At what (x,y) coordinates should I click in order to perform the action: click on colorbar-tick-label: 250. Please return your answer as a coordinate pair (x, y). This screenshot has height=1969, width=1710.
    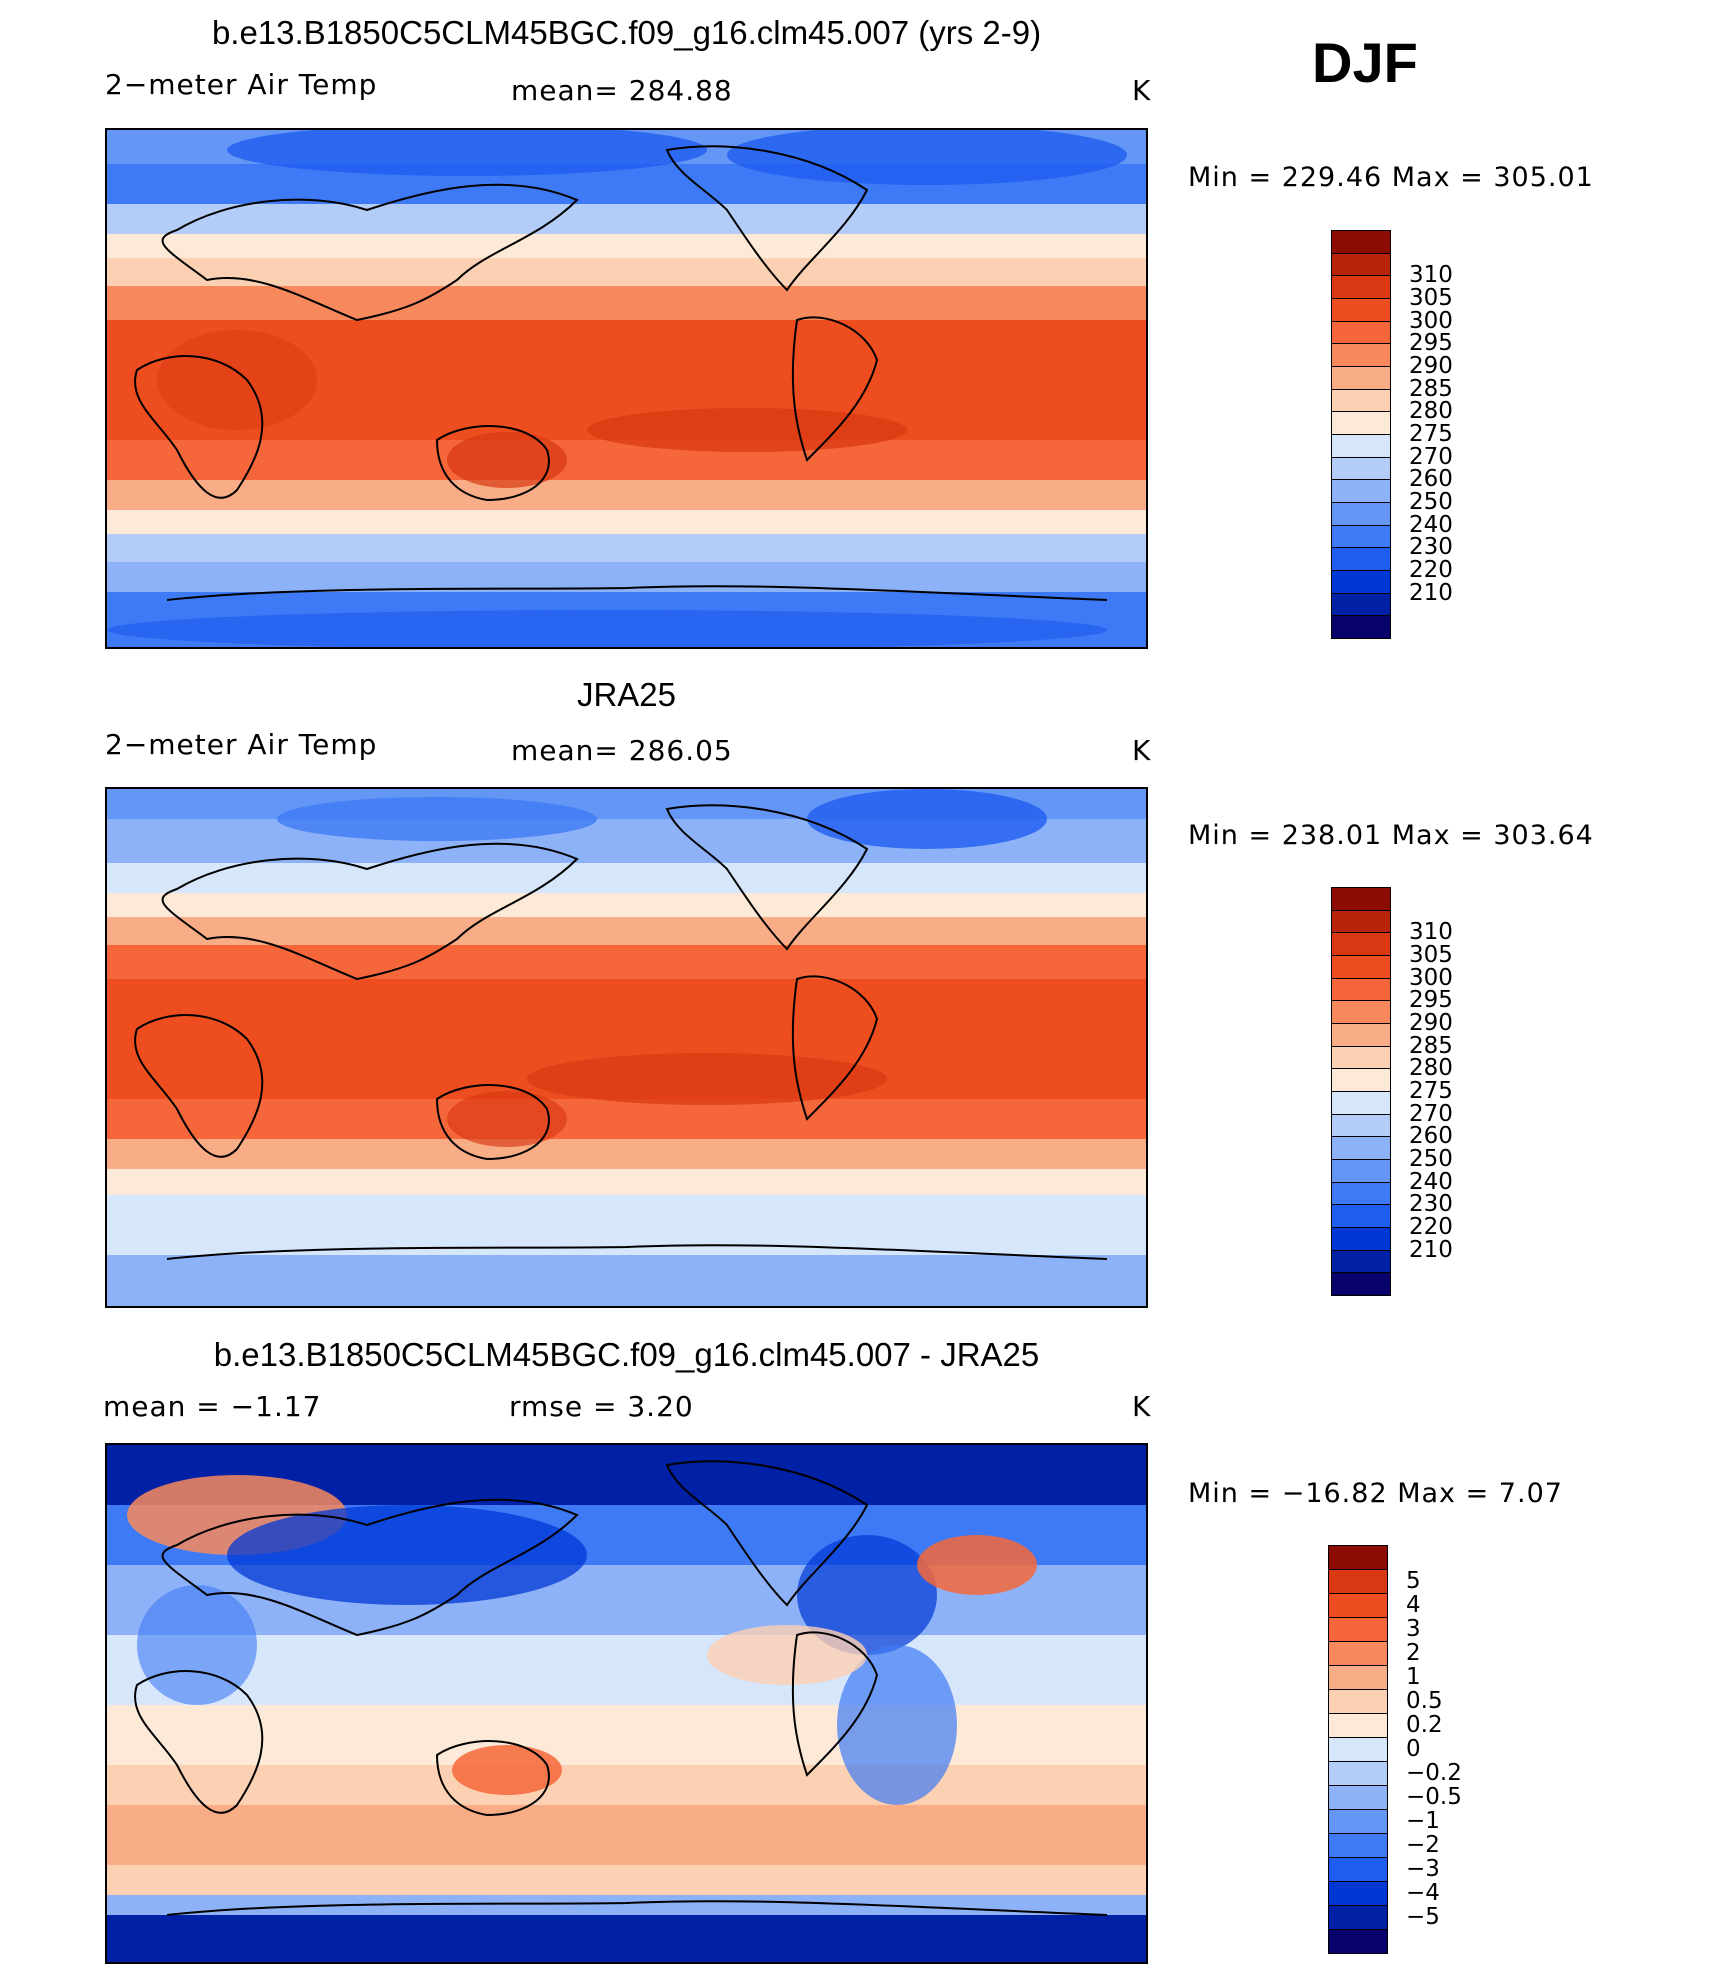
    Looking at the image, I should click on (1431, 502).